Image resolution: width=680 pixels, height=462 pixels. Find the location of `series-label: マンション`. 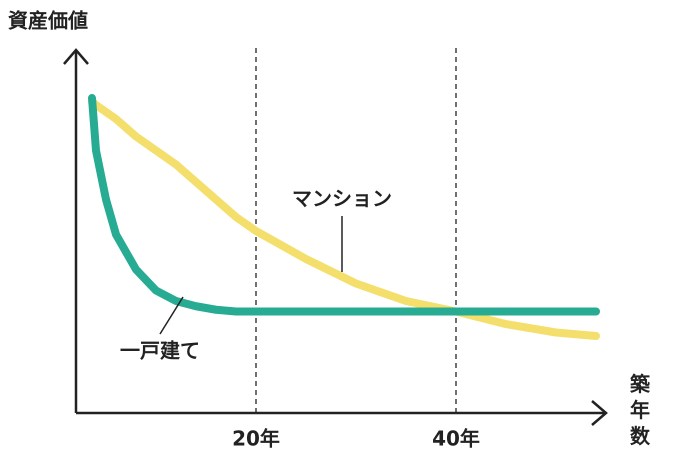

series-label: マンション is located at coordinates (342, 199).